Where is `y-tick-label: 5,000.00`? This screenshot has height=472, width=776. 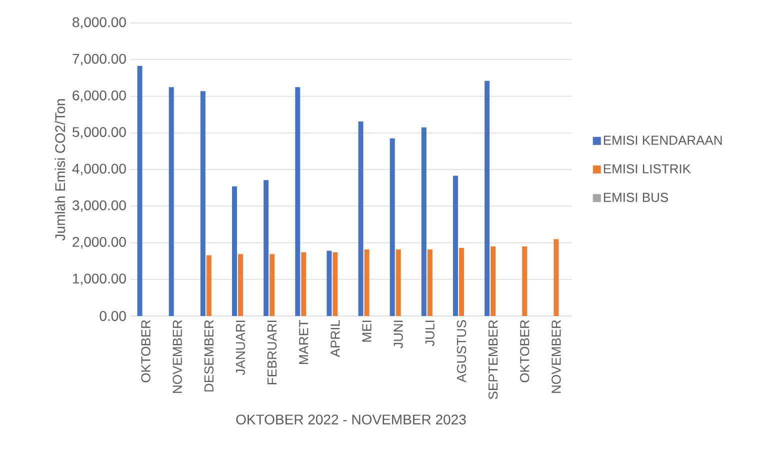 y-tick-label: 5,000.00 is located at coordinates (99, 133).